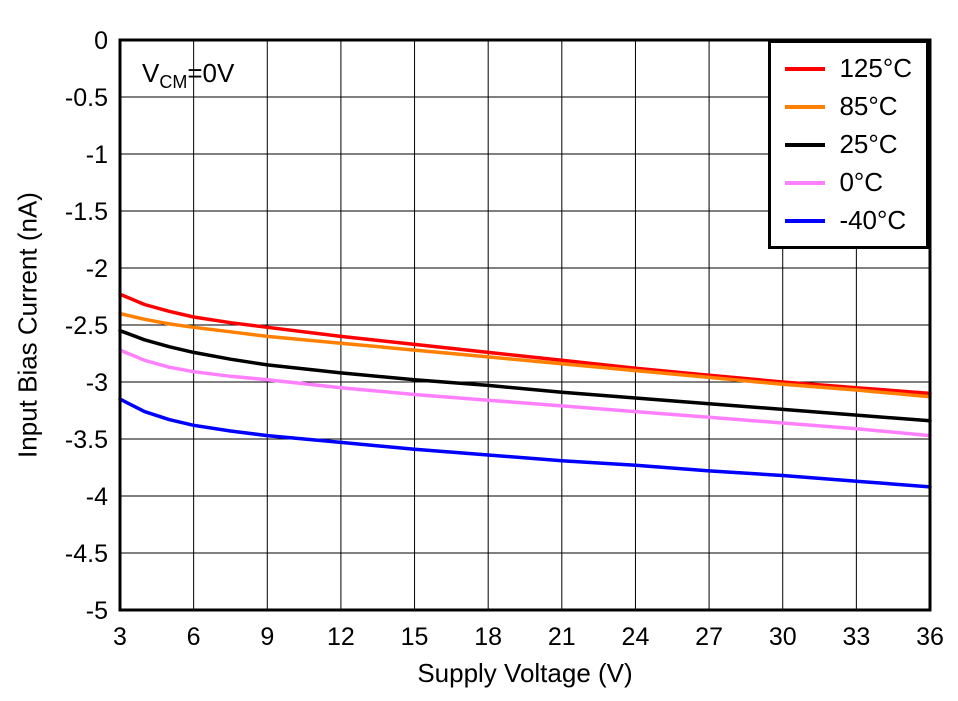  What do you see at coordinates (86, 98) in the screenshot?
I see `y-tick-label: -0.5` at bounding box center [86, 98].